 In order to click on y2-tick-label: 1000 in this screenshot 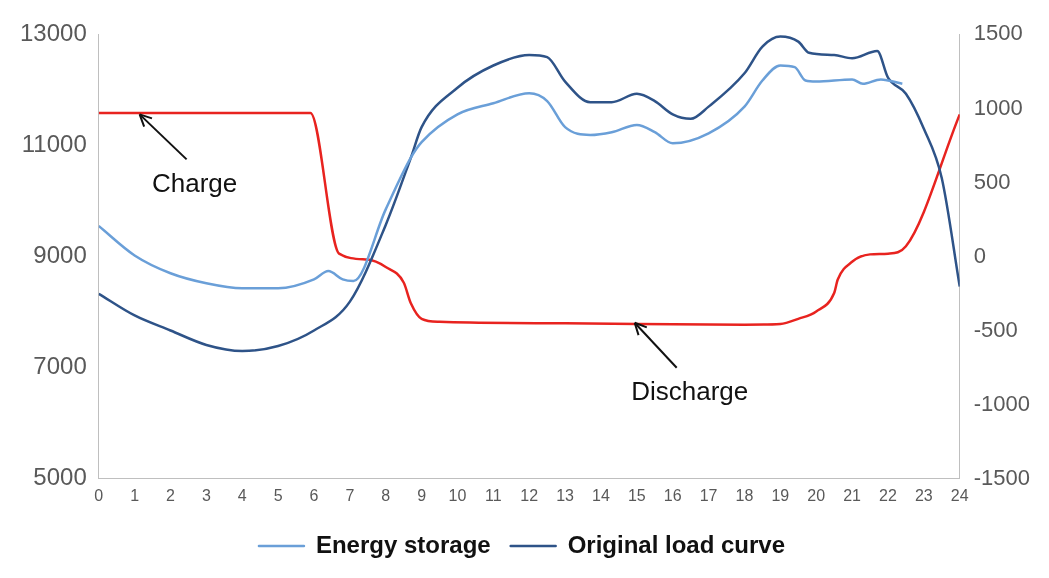, I will do `click(998, 107)`.